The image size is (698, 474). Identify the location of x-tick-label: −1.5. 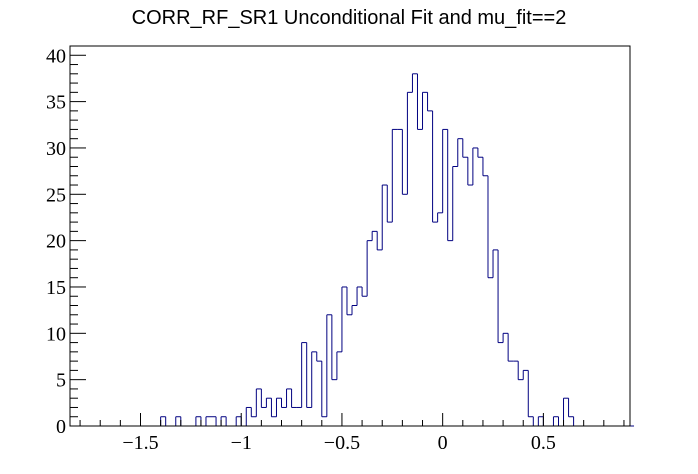
(140, 443).